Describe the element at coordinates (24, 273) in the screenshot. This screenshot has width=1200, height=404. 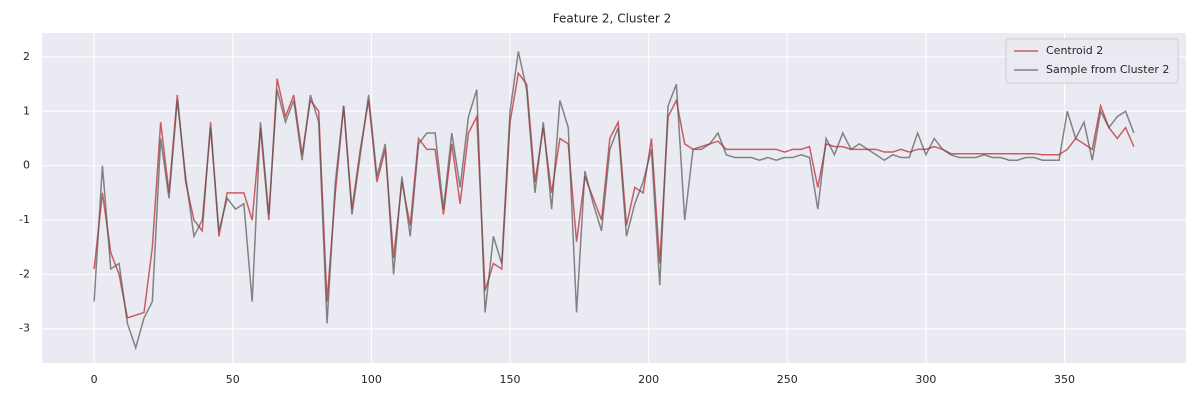
I see `y-tick-label: -2` at that location.